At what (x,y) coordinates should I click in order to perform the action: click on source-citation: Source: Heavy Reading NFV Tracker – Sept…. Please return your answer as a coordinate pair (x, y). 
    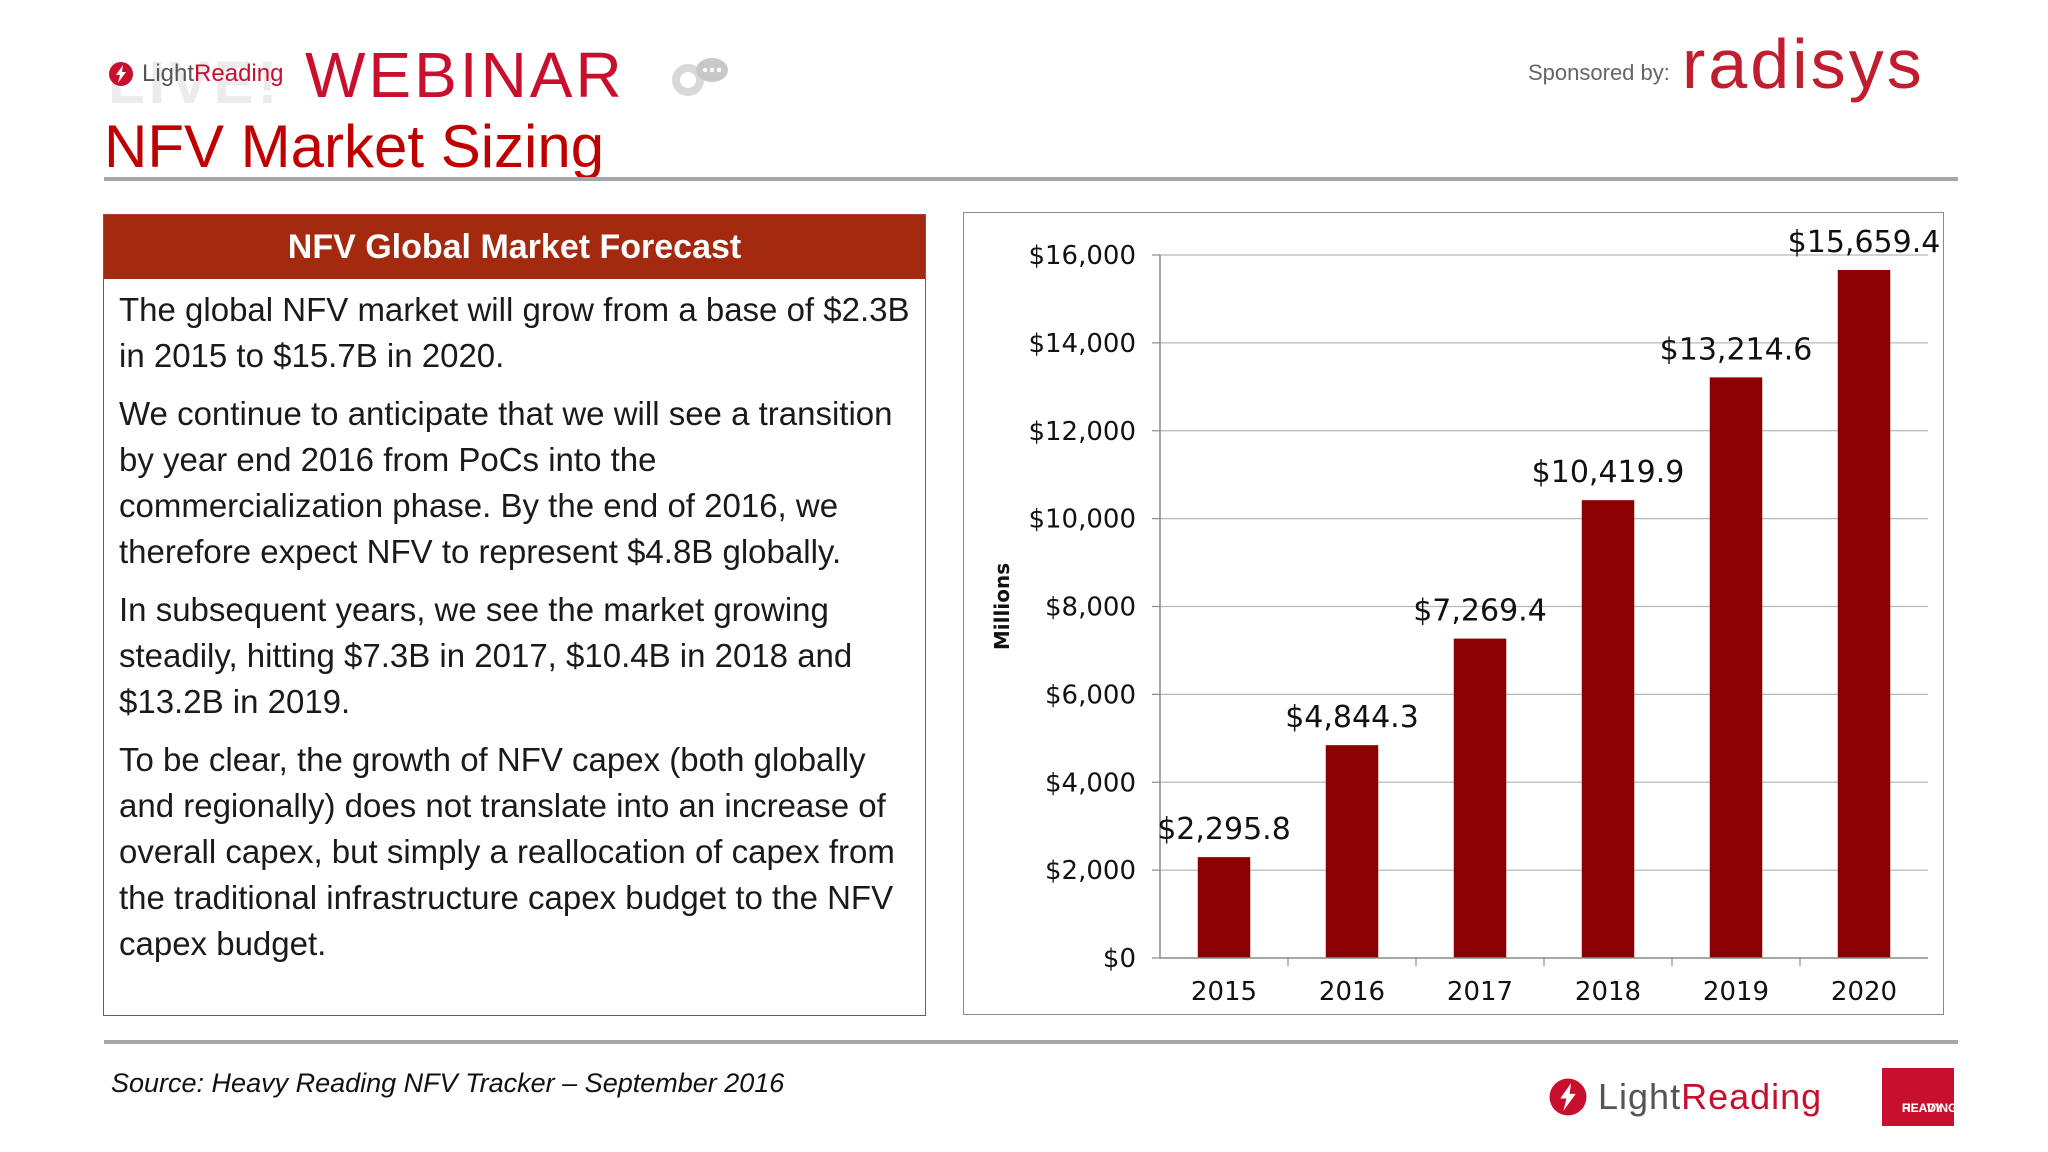
    Looking at the image, I should click on (448, 1083).